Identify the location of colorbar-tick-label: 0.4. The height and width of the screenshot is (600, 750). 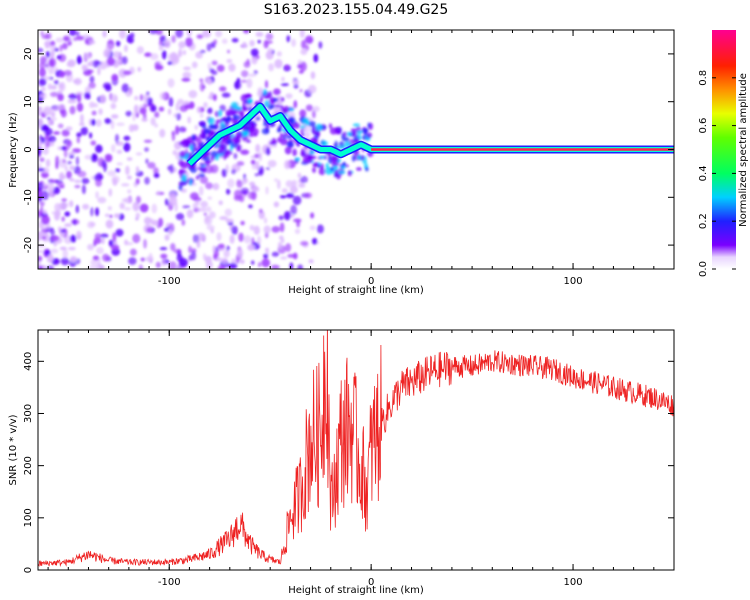
(703, 173).